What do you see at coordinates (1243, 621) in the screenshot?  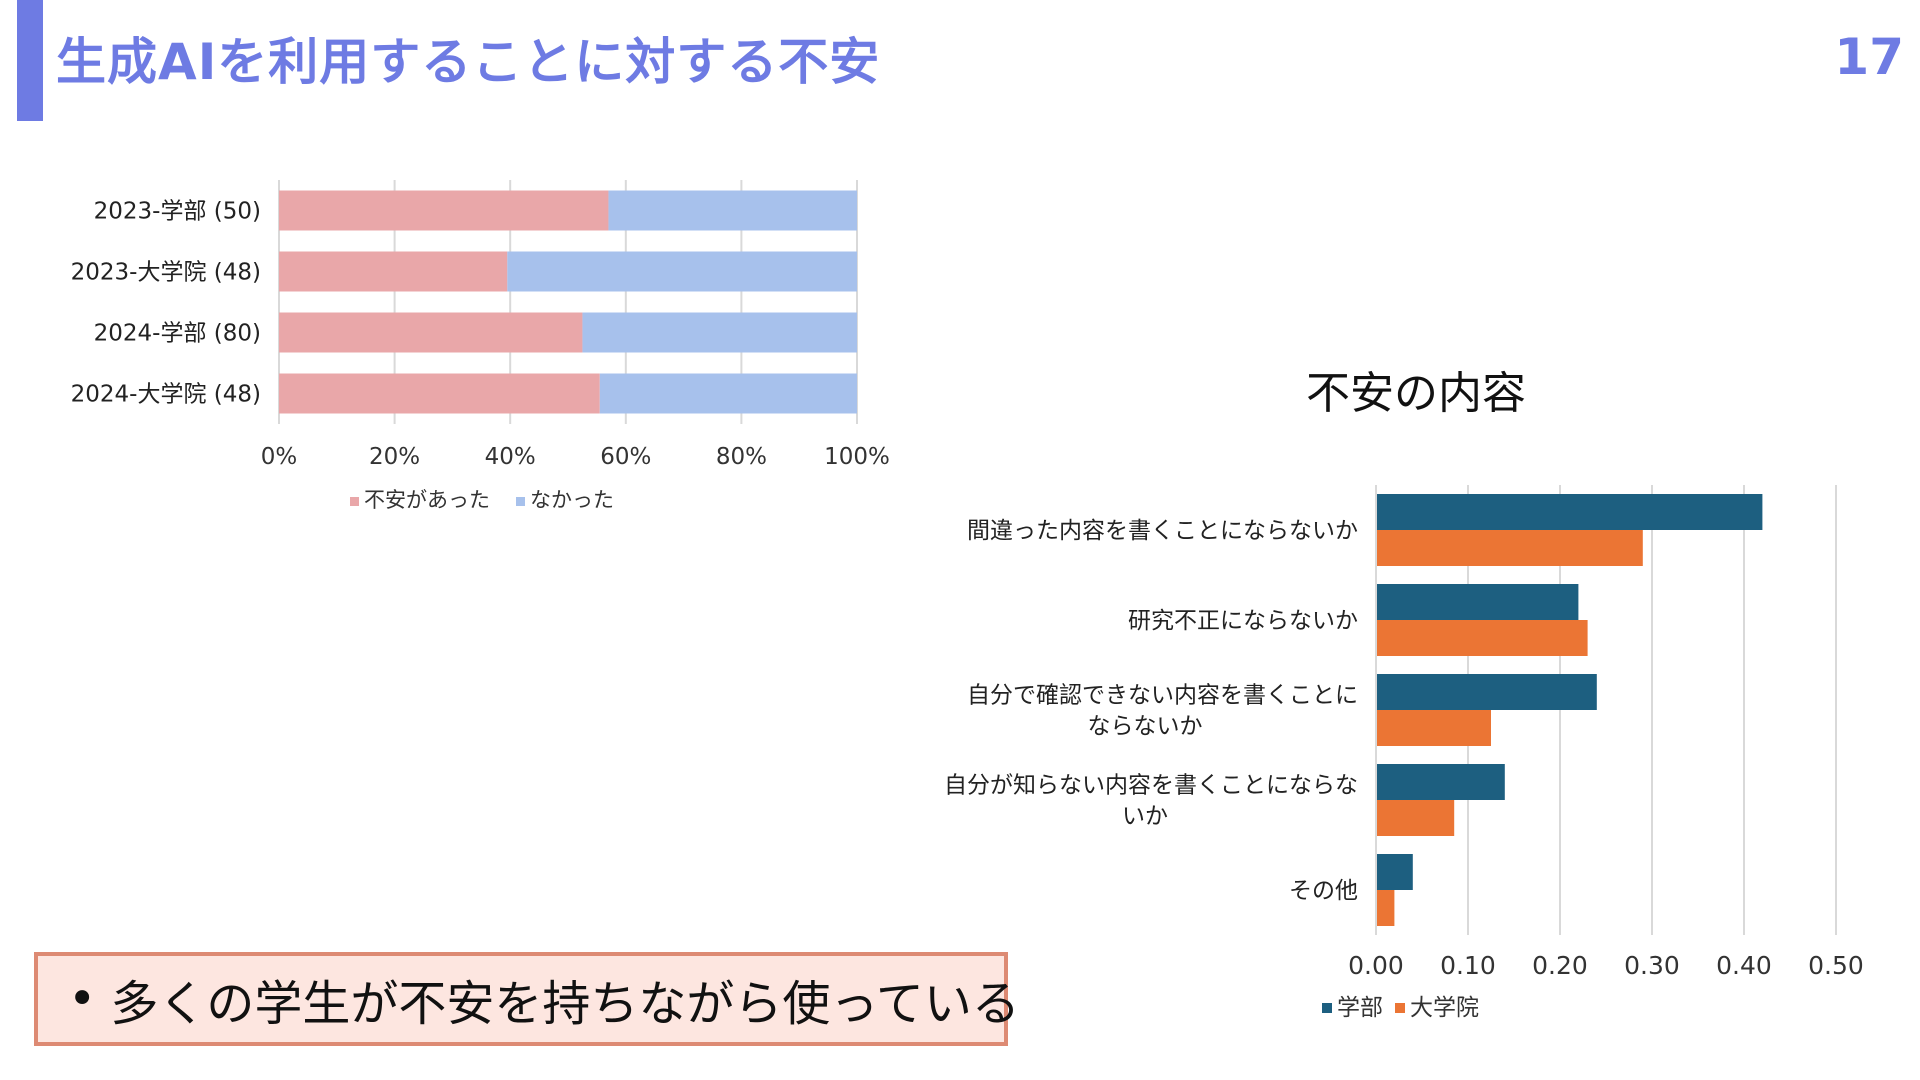 I see `category-label: 研究不正にならないか` at bounding box center [1243, 621].